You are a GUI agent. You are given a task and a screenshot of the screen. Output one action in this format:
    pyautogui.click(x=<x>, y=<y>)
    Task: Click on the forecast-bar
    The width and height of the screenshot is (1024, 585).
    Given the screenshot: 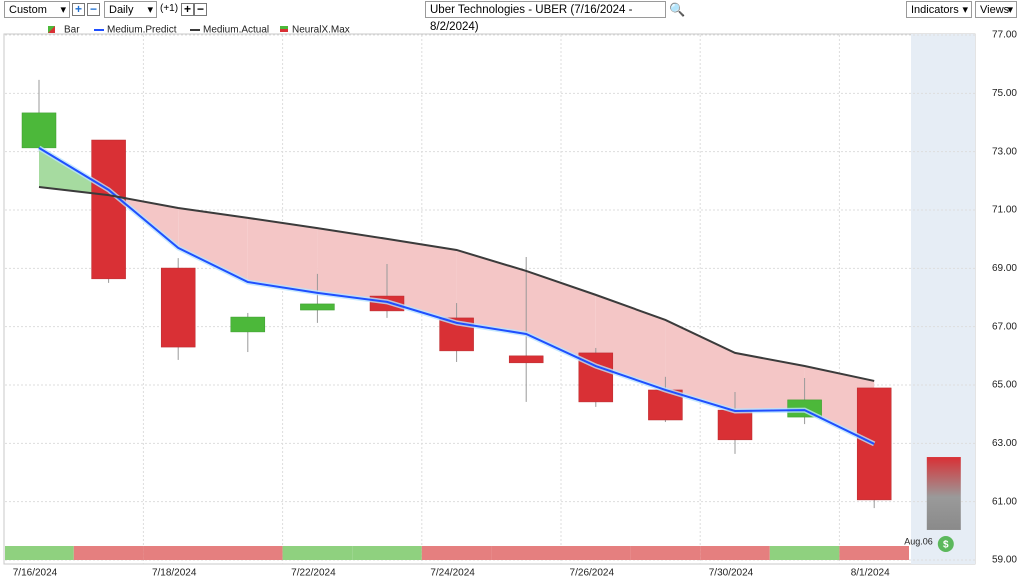 What is the action you would take?
    pyautogui.click(x=943, y=493)
    